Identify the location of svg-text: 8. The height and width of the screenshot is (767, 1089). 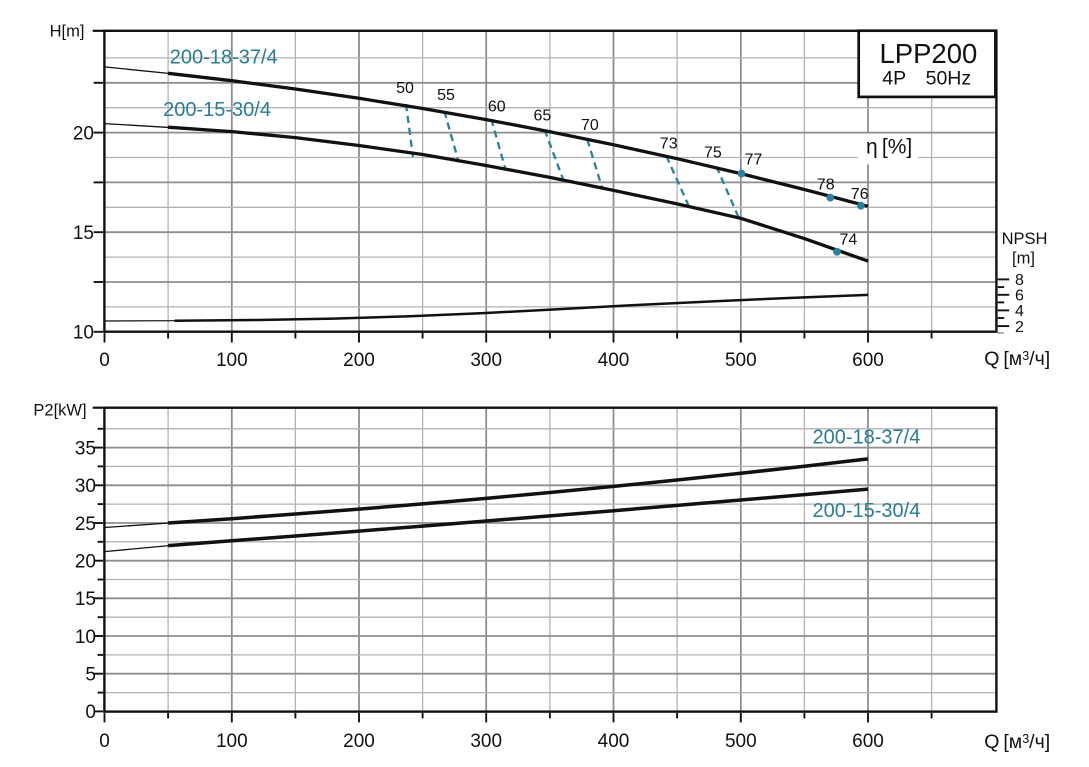
(1019, 280).